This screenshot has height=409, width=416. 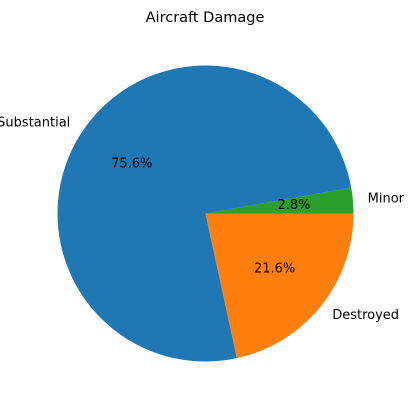 I want to click on chart-title: Aircraft Damage, so click(x=205, y=18).